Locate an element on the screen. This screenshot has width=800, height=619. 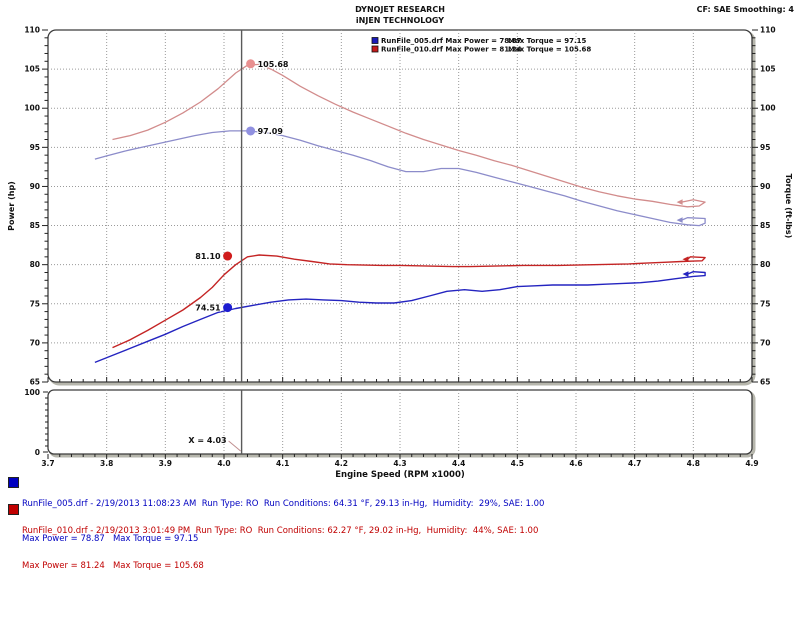
sub-axis-top-label: 100 is located at coordinates (32, 392).